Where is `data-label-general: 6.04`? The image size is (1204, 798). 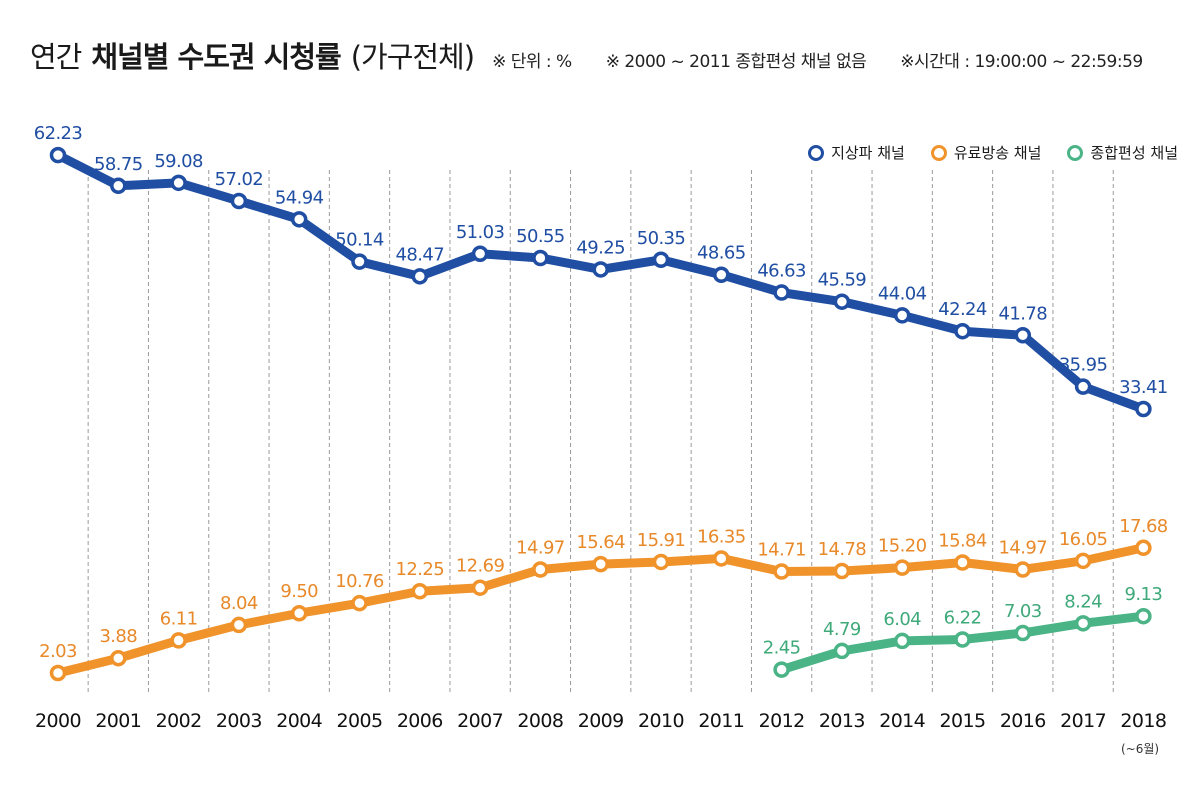
data-label-general: 6.04 is located at coordinates (902, 619).